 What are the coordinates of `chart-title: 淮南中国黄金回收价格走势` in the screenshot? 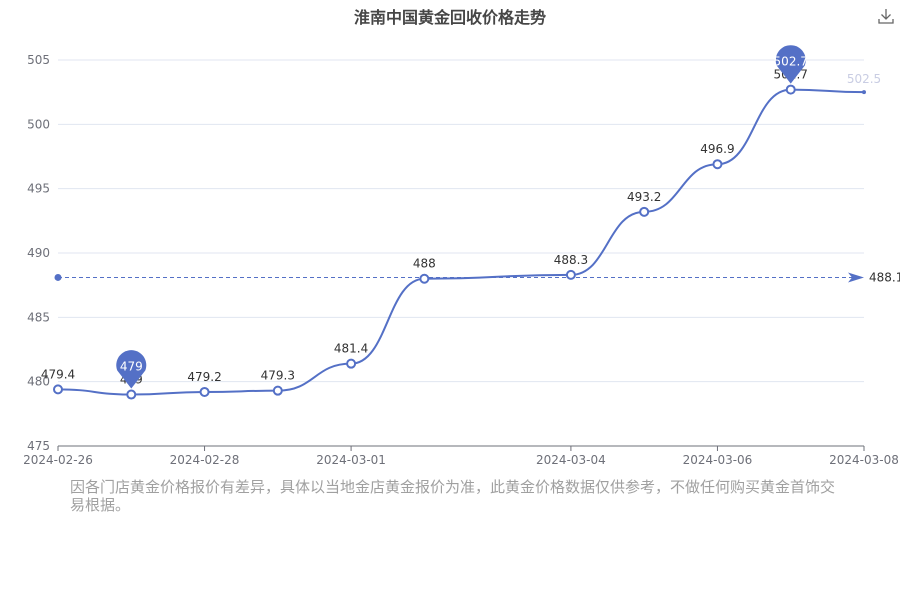 It's located at (449, 17).